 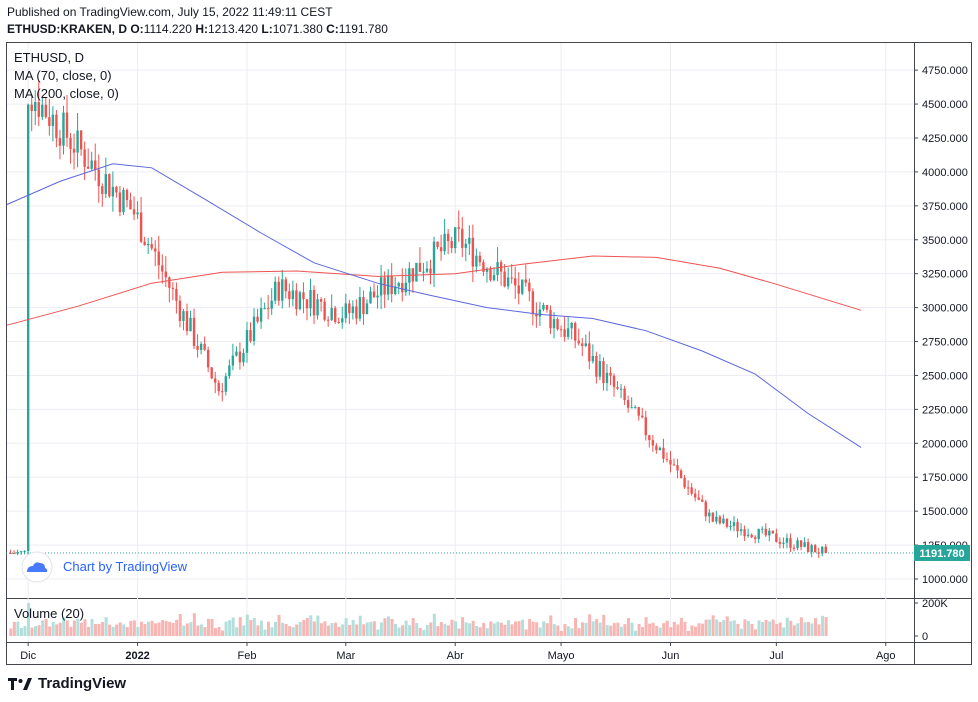 I want to click on watermark-text: Chart by TradingView, so click(x=125, y=566).